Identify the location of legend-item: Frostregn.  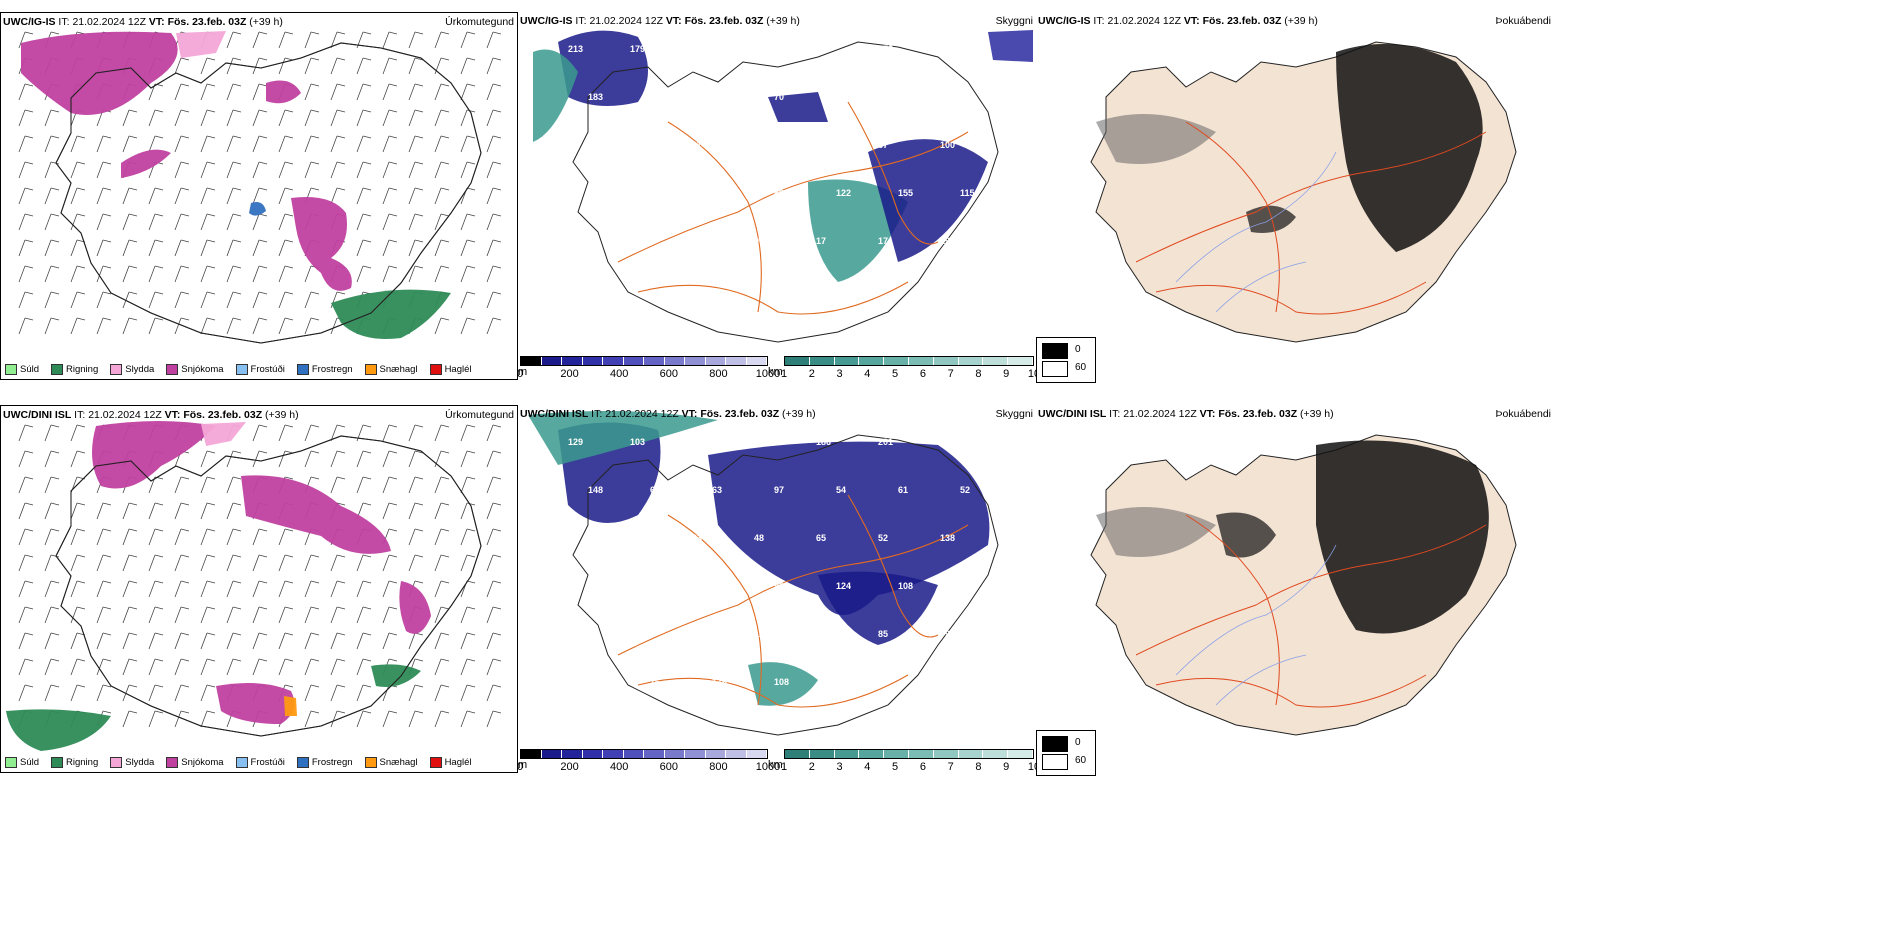
(324, 369).